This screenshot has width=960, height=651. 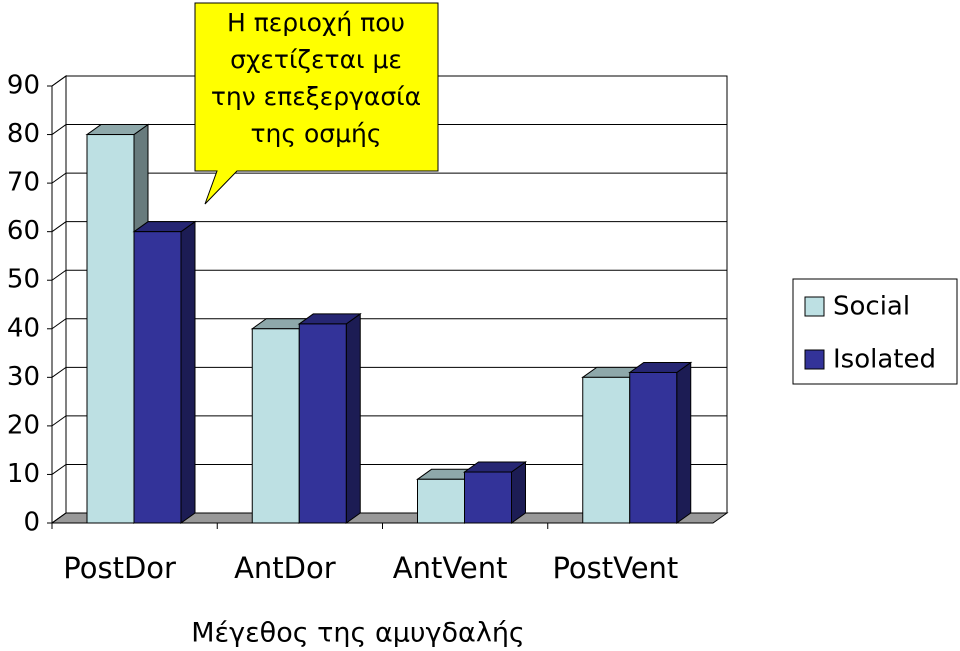 What do you see at coordinates (23, 425) in the screenshot?
I see `y-tick-label: 20` at bounding box center [23, 425].